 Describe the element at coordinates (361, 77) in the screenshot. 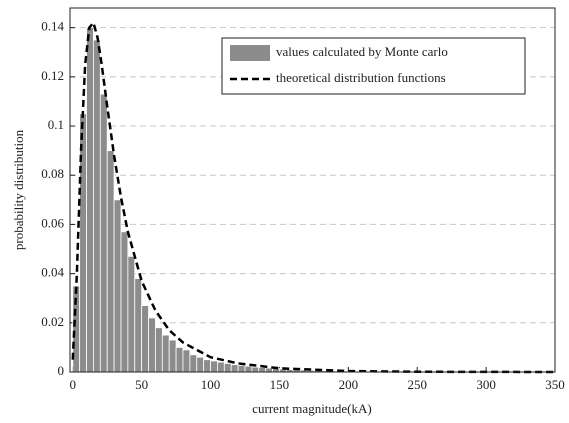

I see `legend-label: theoretical distribution functions` at that location.